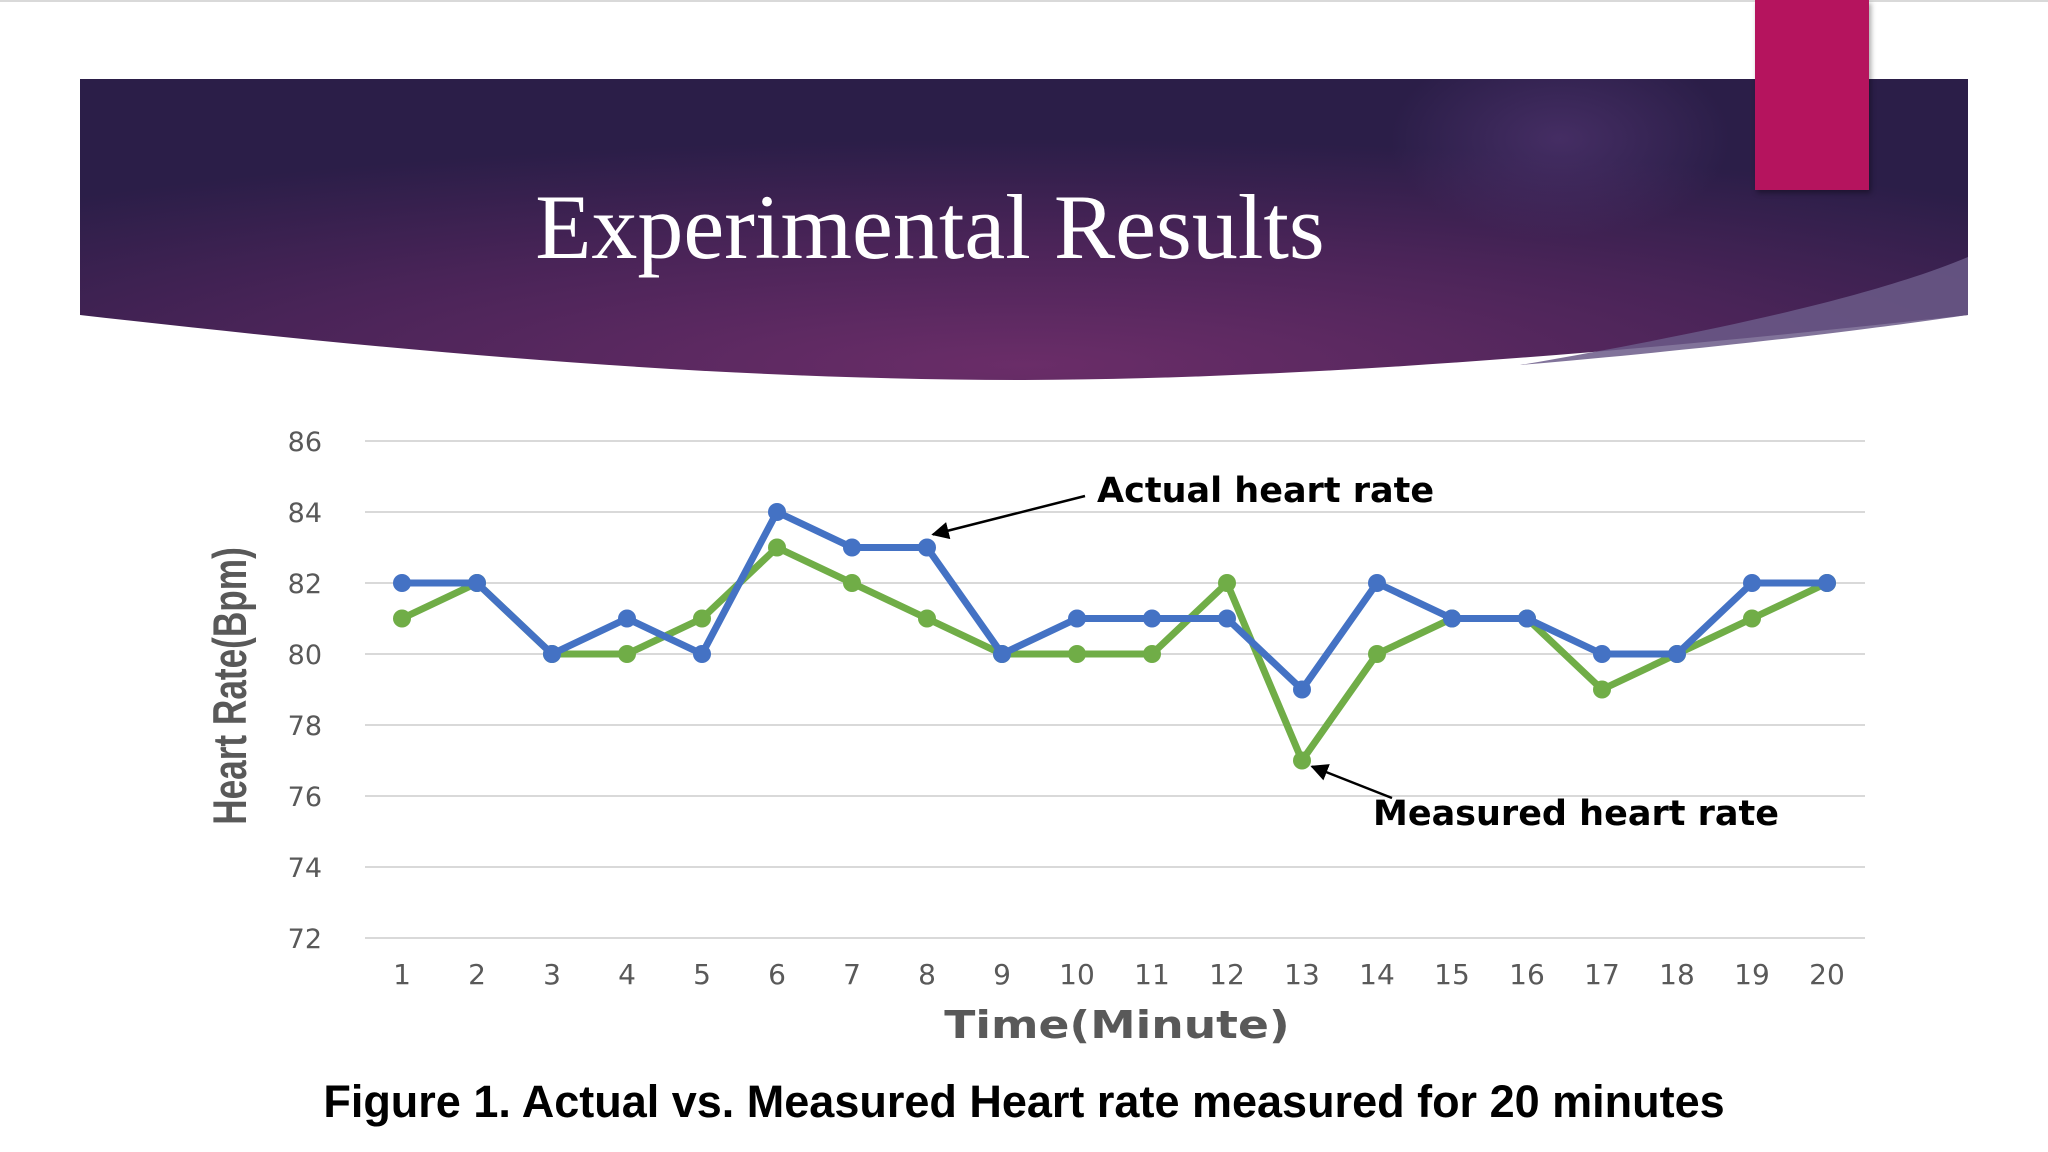  Describe the element at coordinates (477, 974) in the screenshot. I see `x-tick-label: 2` at that location.